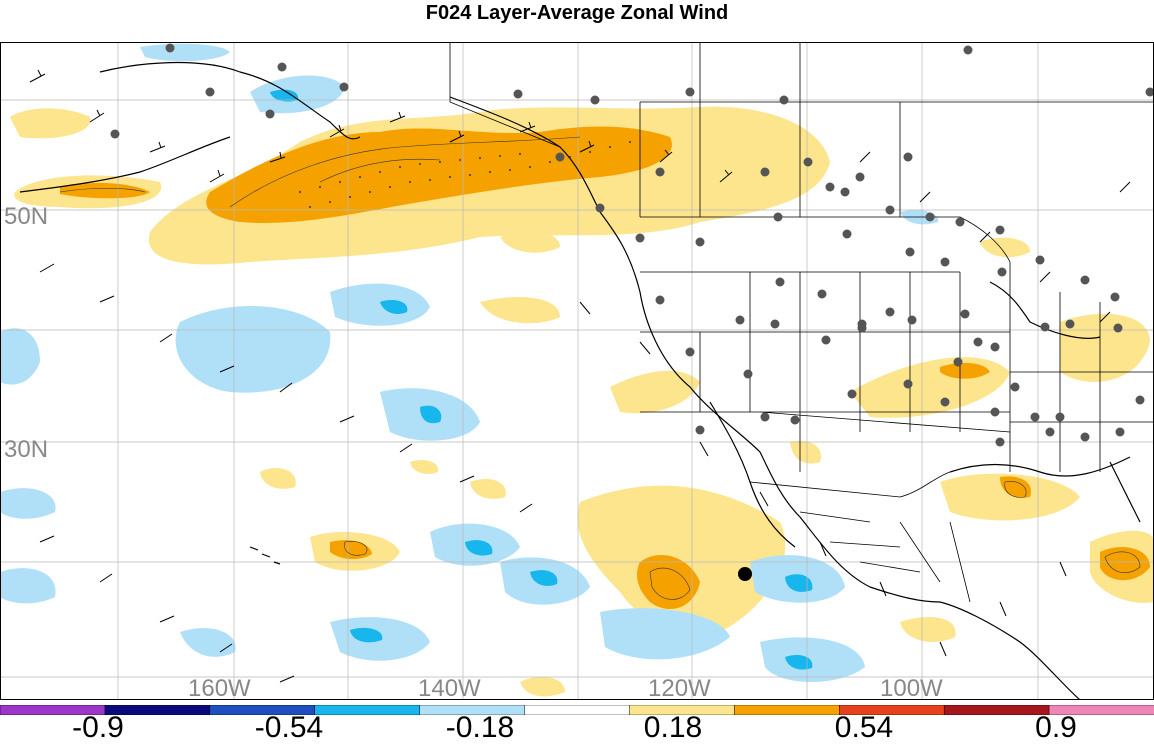  Describe the element at coordinates (289, 727) in the screenshot. I see `colorbar-tick-label: -0.54` at that location.